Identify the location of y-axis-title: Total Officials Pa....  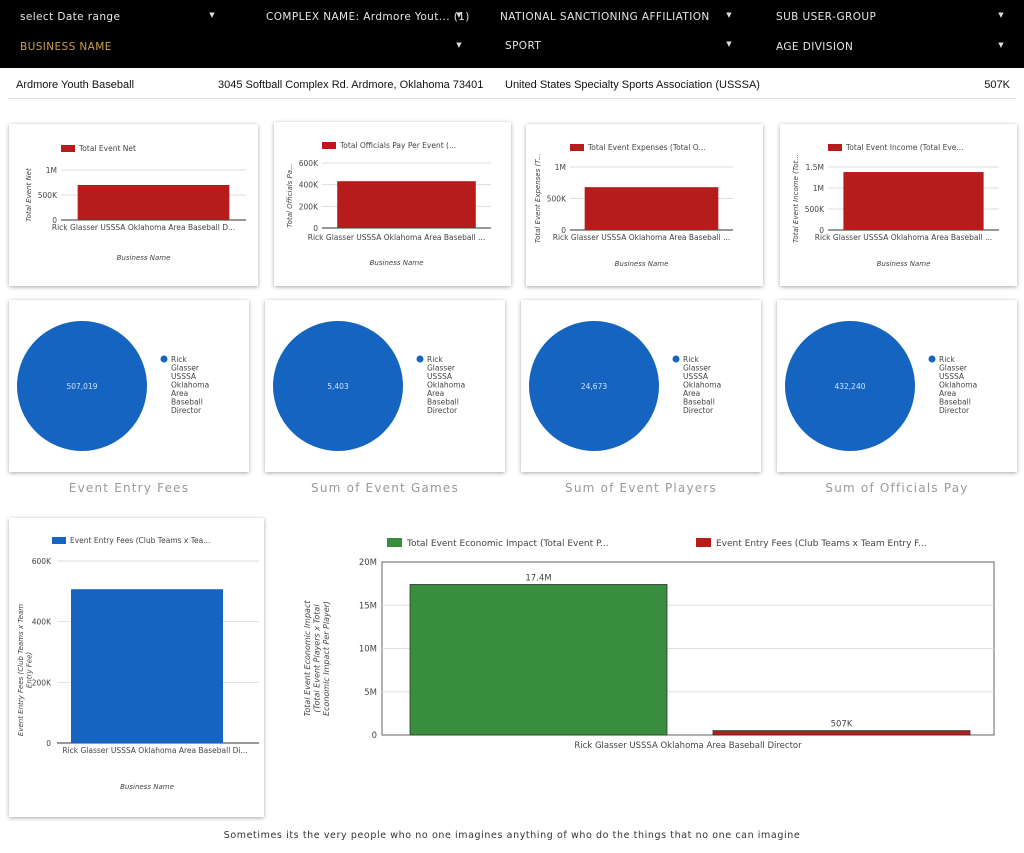
(290, 195).